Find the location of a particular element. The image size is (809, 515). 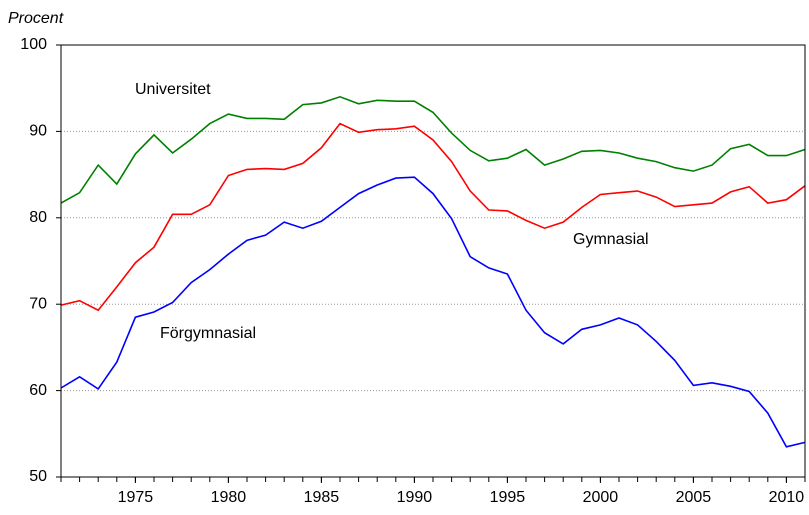

y-tick-label: 80 is located at coordinates (38, 217).